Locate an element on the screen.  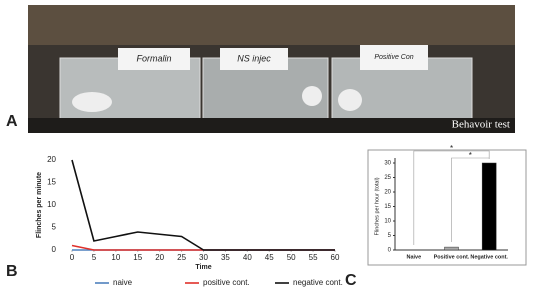
card-label: NS injec is located at coordinates (254, 58).